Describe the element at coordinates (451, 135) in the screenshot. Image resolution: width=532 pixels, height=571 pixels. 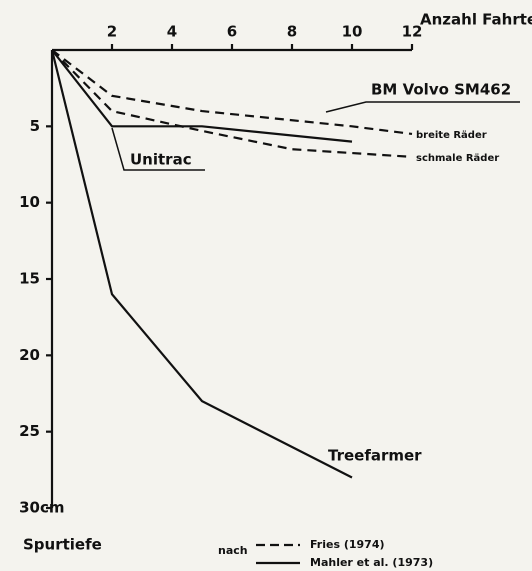
I see `series-label: breite Räder` at that location.